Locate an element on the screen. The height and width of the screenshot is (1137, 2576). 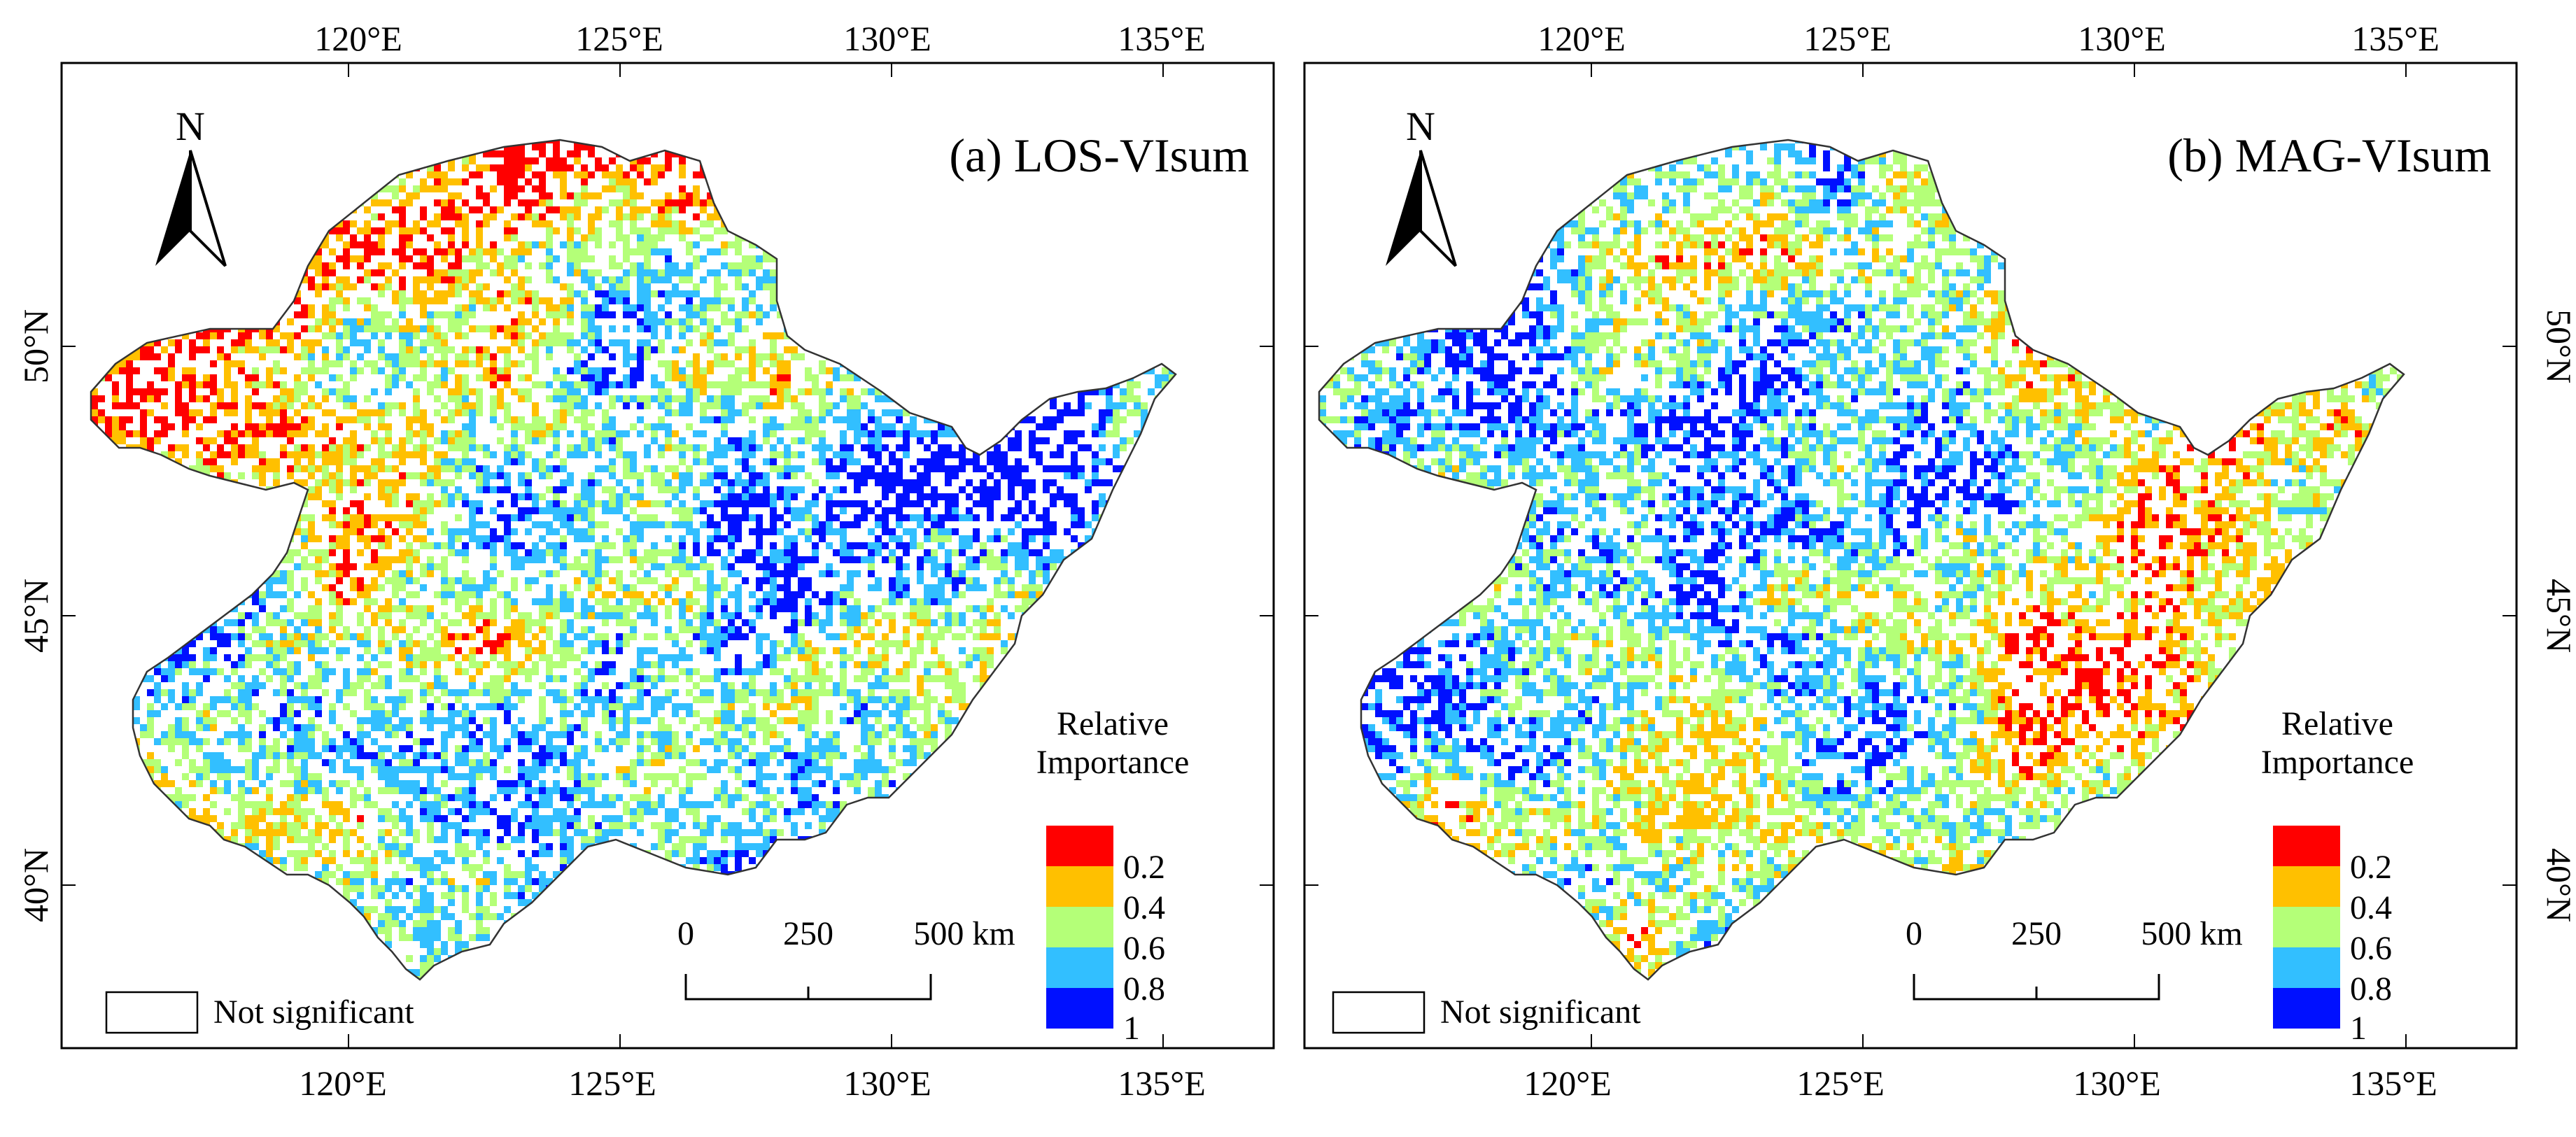
lat-label-right: 45°N is located at coordinates (2557, 616).